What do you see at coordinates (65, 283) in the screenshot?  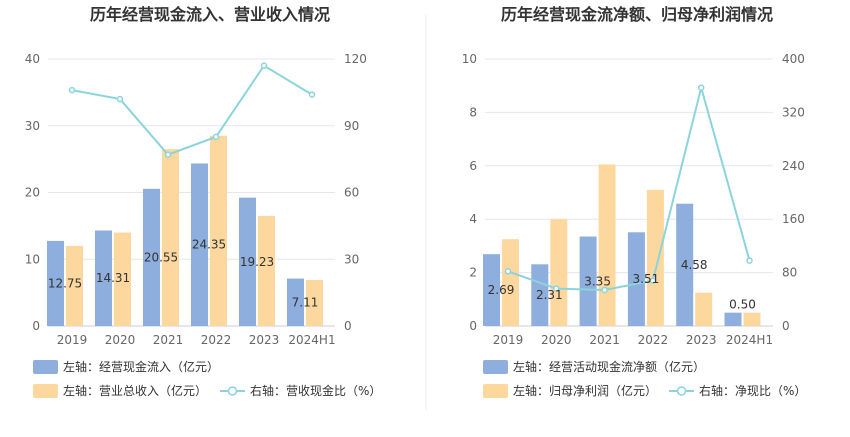 I see `data-label: 12.75` at bounding box center [65, 283].